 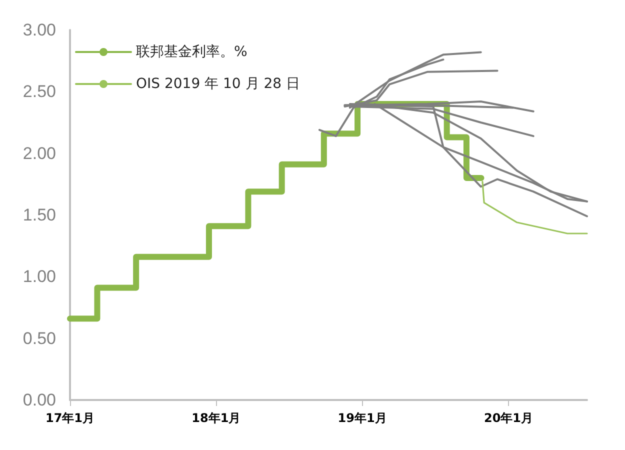 I want to click on x-tick-label: 19年1月, so click(x=362, y=418).